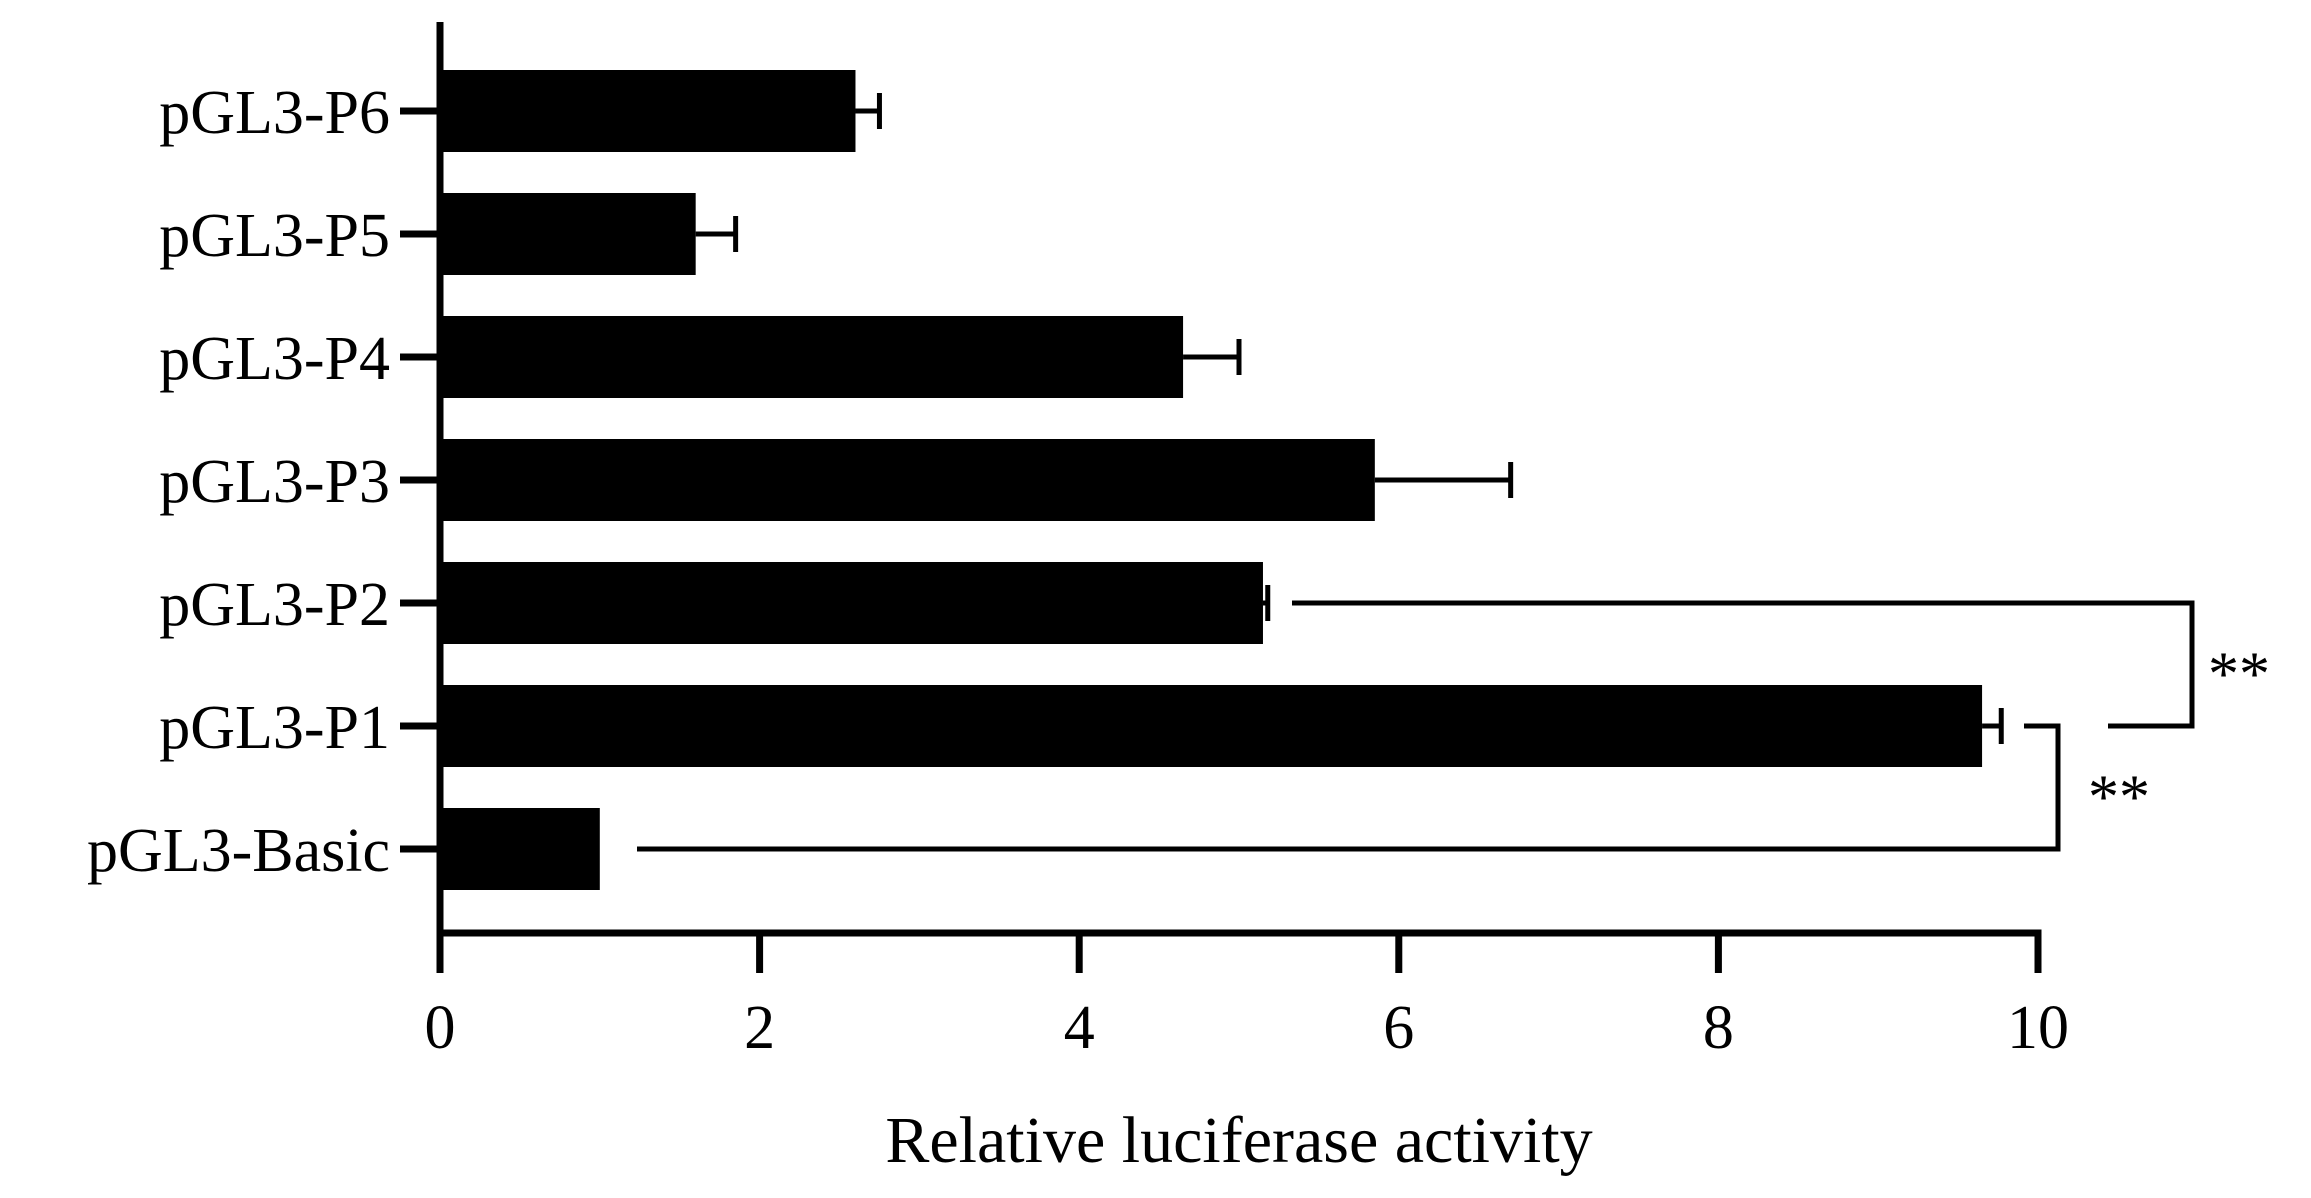  What do you see at coordinates (274, 236) in the screenshot?
I see `y-tick-label: pGL3-P5` at bounding box center [274, 236].